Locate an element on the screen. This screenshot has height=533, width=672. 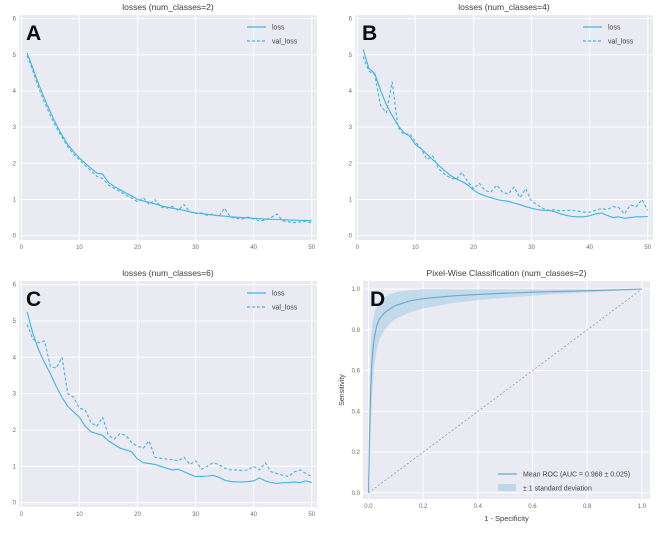
x-tick-label: 0.8 is located at coordinates (587, 507).